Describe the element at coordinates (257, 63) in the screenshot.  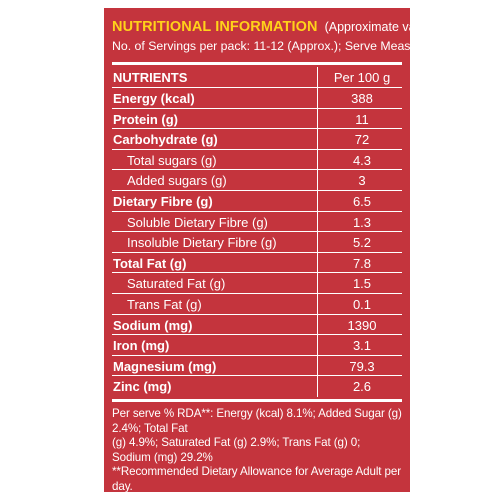
I see `top-rule` at that location.